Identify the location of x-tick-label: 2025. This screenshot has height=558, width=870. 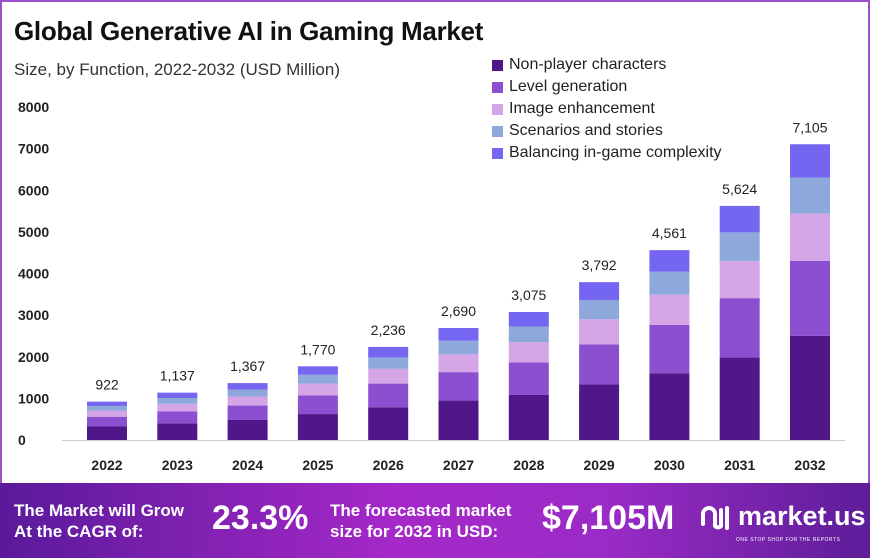
(317, 465).